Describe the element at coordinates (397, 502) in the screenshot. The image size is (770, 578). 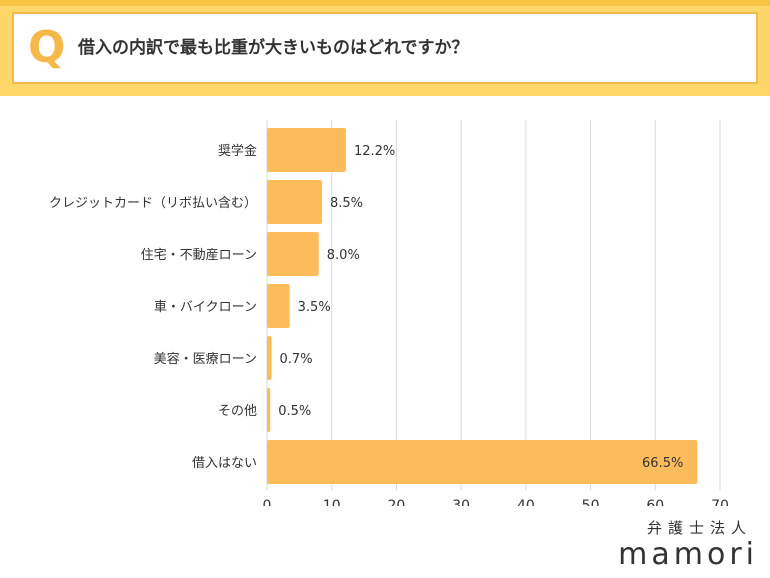
I see `x-tick-label: 20` at that location.